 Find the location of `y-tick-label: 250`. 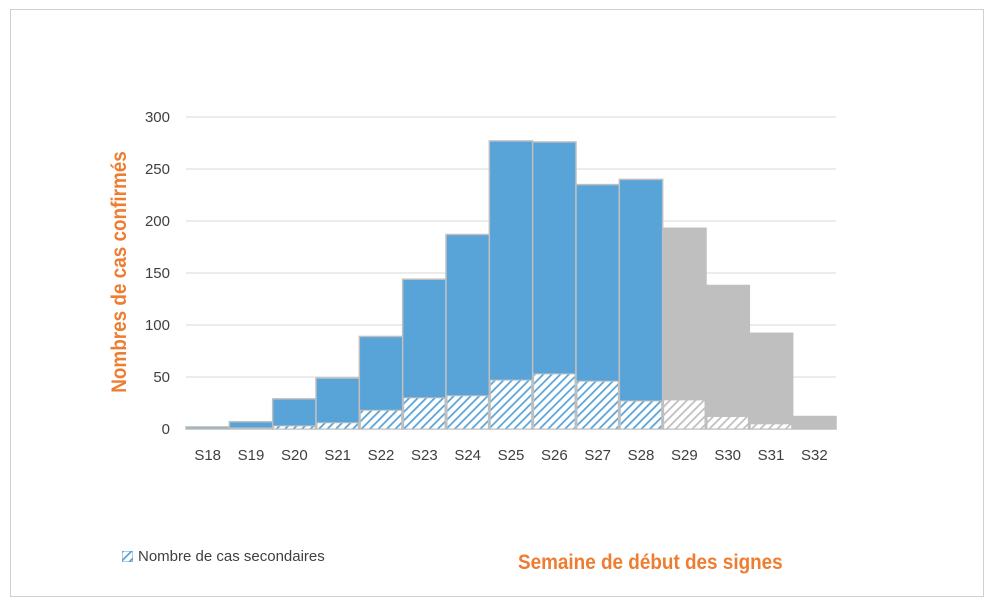

y-tick-label: 250 is located at coordinates (157, 169).